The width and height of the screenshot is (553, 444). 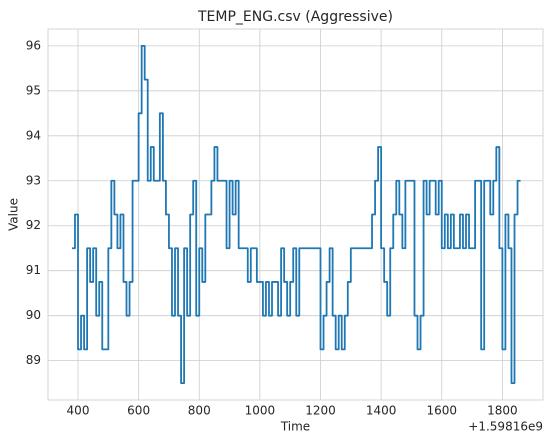 I want to click on x-tick-label: 1200, so click(x=320, y=411).